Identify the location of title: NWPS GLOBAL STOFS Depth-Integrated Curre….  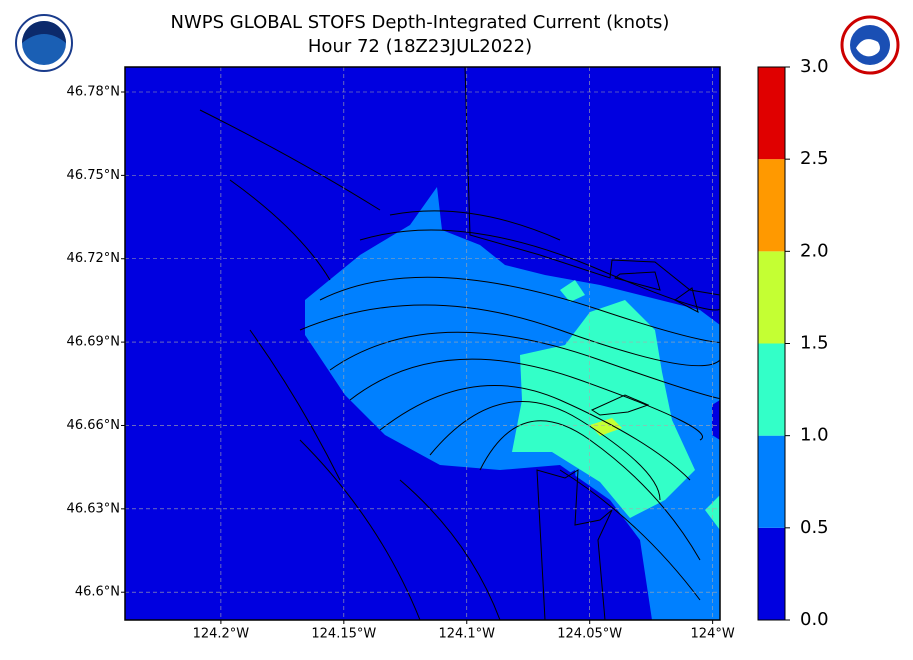
(420, 22).